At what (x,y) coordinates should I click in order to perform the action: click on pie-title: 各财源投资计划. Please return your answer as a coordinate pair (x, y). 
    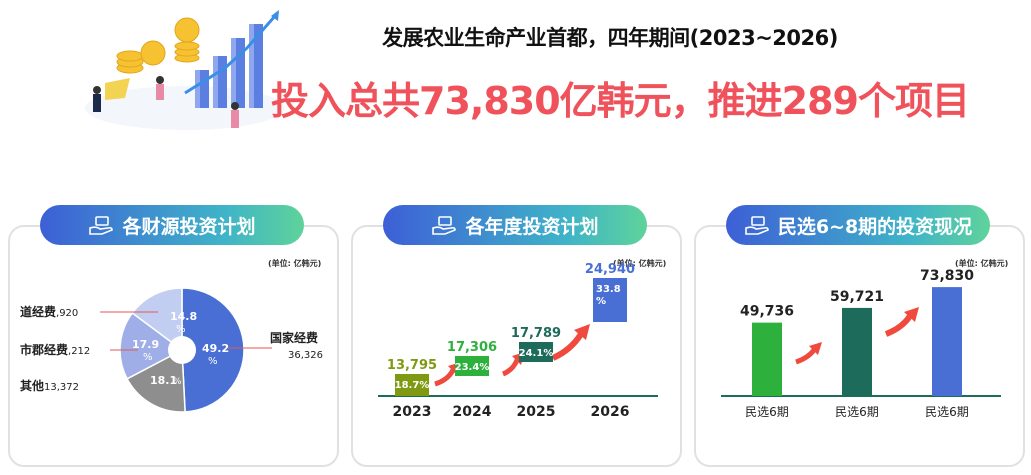
    Looking at the image, I should click on (189, 226).